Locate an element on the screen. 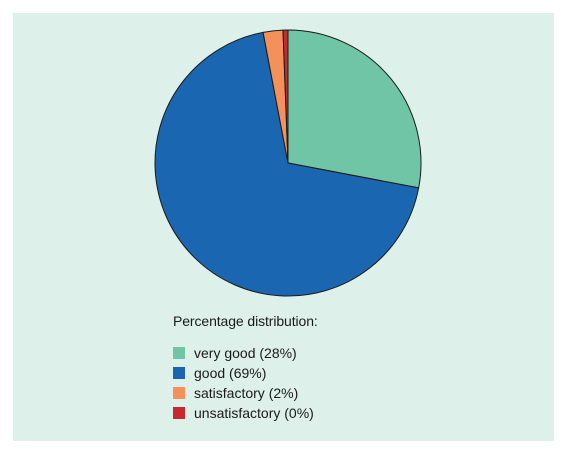  legend-label-very-good: very good (28%) is located at coordinates (245, 353).